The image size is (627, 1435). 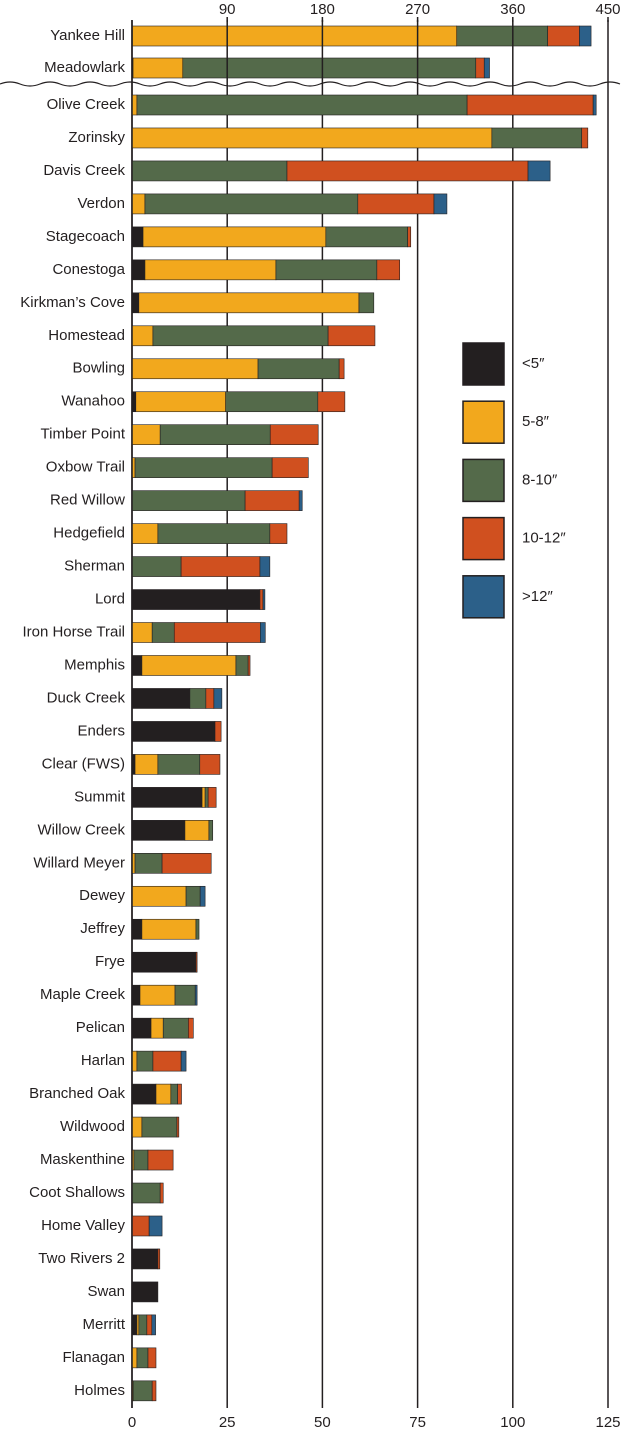 I want to click on x-tick-label: 50, so click(x=322, y=1422).